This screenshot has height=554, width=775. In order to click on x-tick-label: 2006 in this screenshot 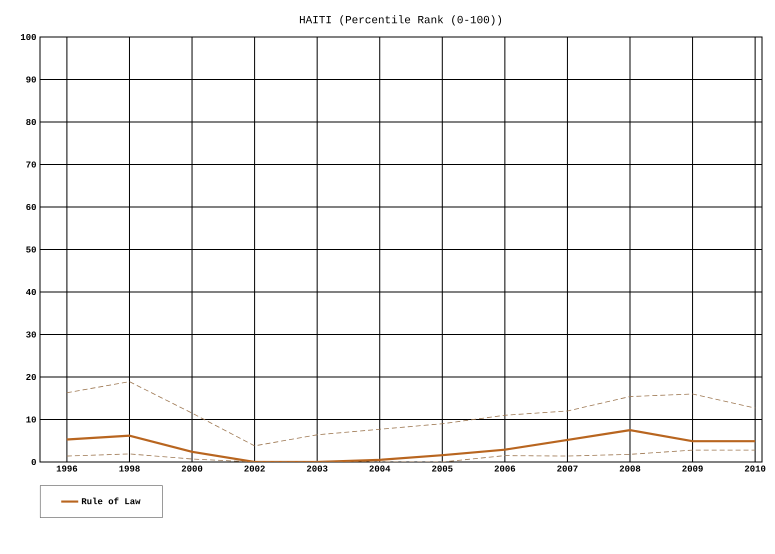, I will do `click(505, 469)`.